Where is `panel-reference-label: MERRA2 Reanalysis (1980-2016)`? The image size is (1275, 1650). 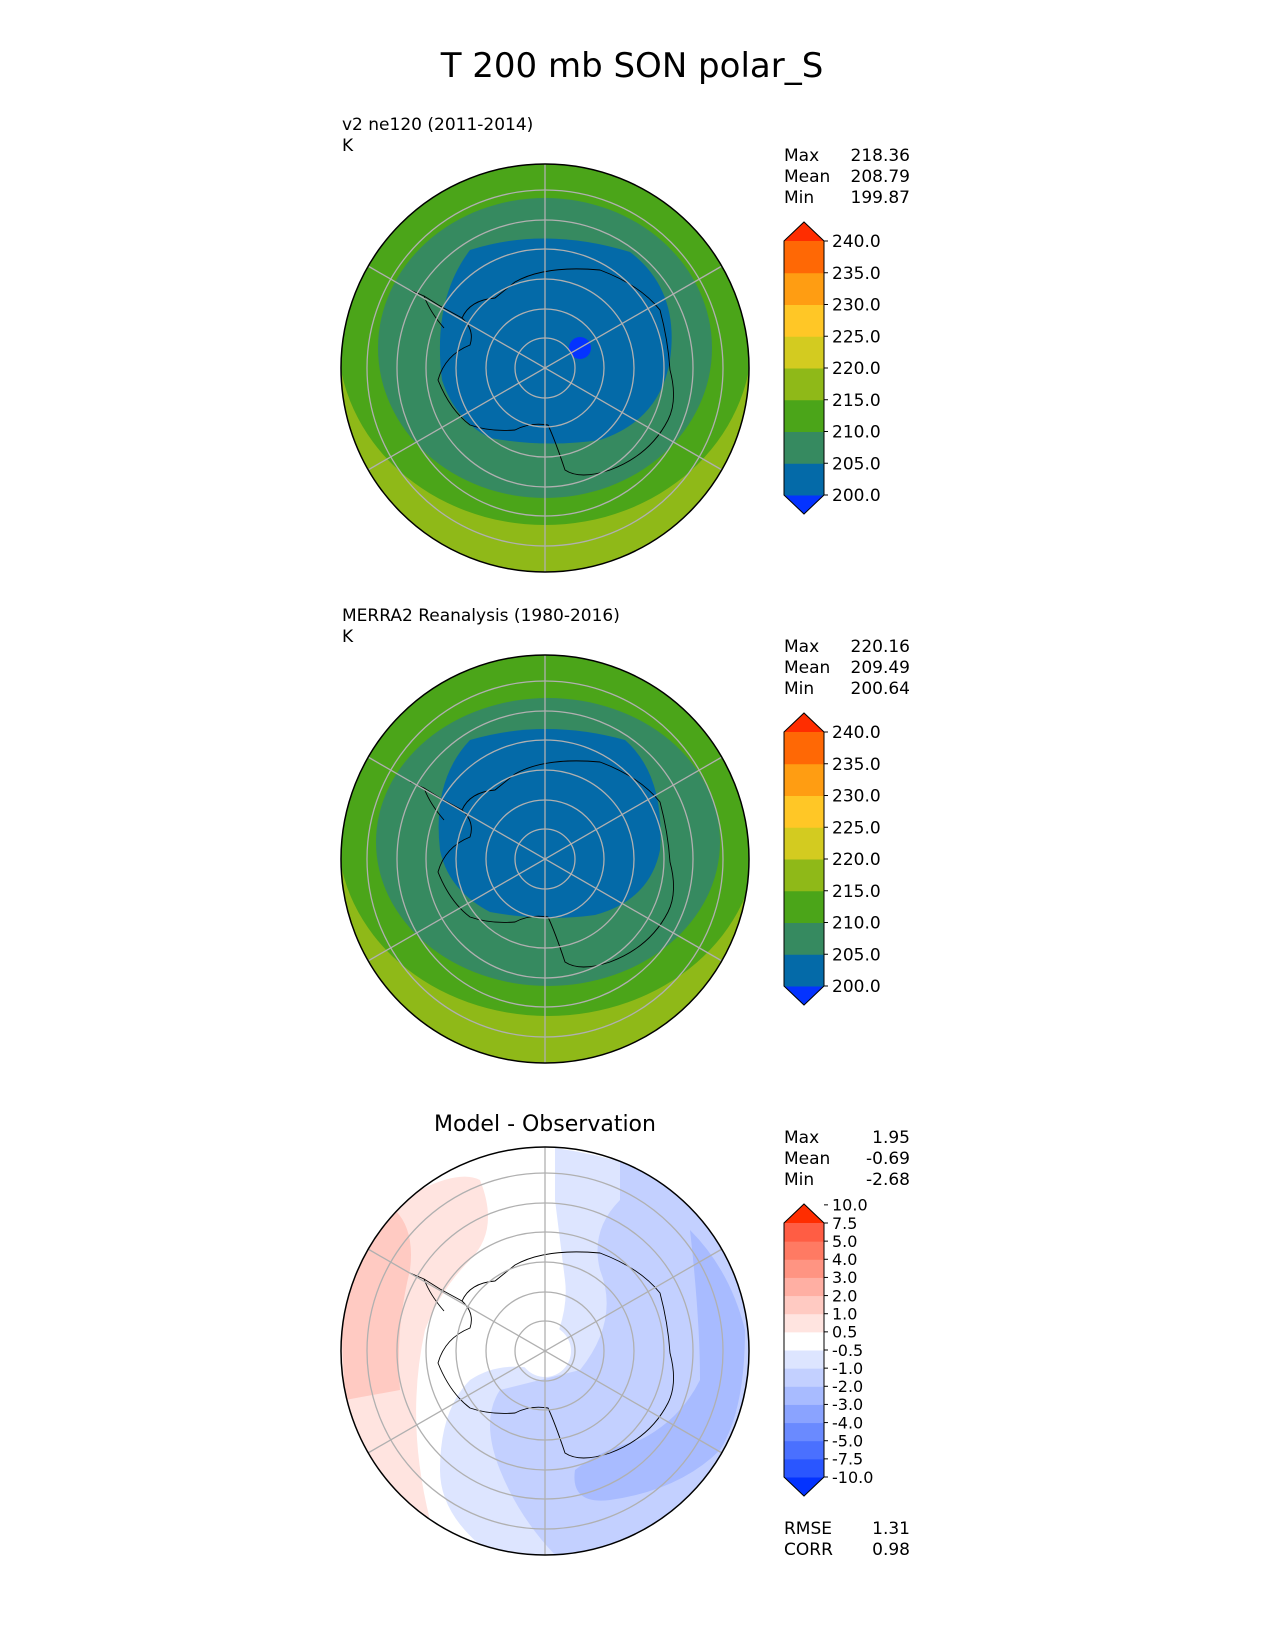
panel-reference-label: MERRA2 Reanalysis (1980-2016) is located at coordinates (481, 616).